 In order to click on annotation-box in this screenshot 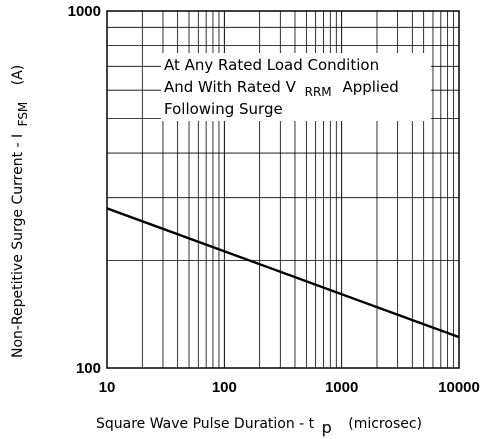, I will do `click(296, 87)`.